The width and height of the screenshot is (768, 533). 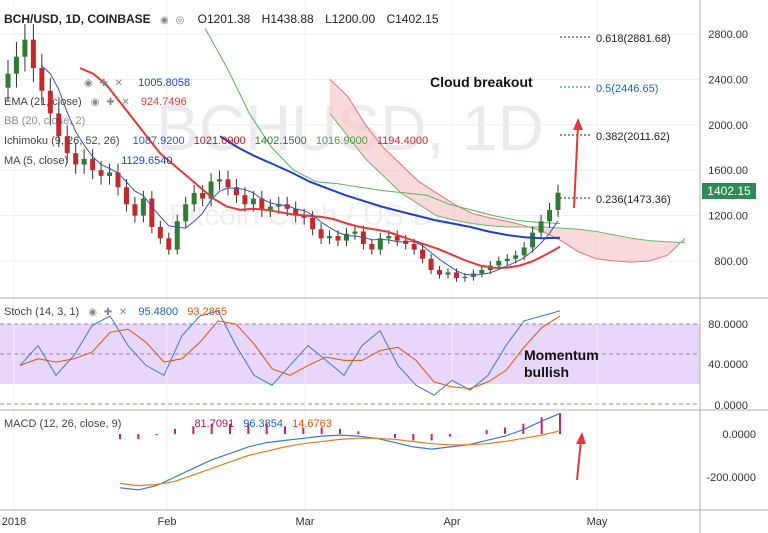 What do you see at coordinates (731, 478) in the screenshot?
I see `macd-tick-label: -200.0000` at bounding box center [731, 478].